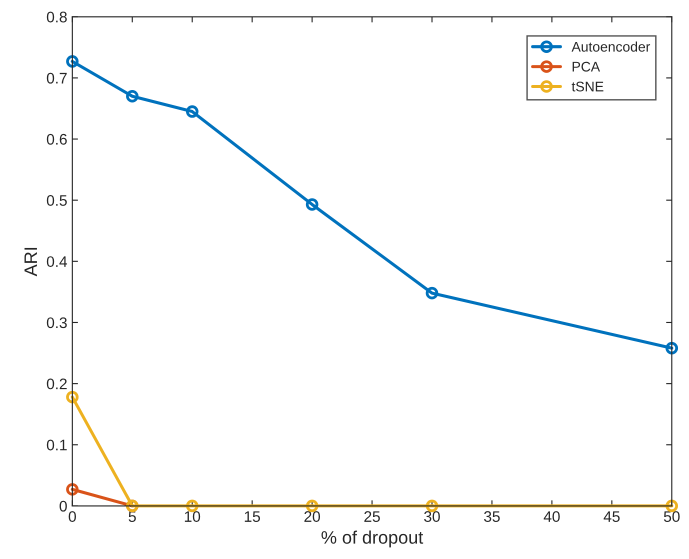 This screenshot has width=689, height=559. What do you see at coordinates (30, 262) in the screenshot?
I see `y-axis-title: ARI` at bounding box center [30, 262].